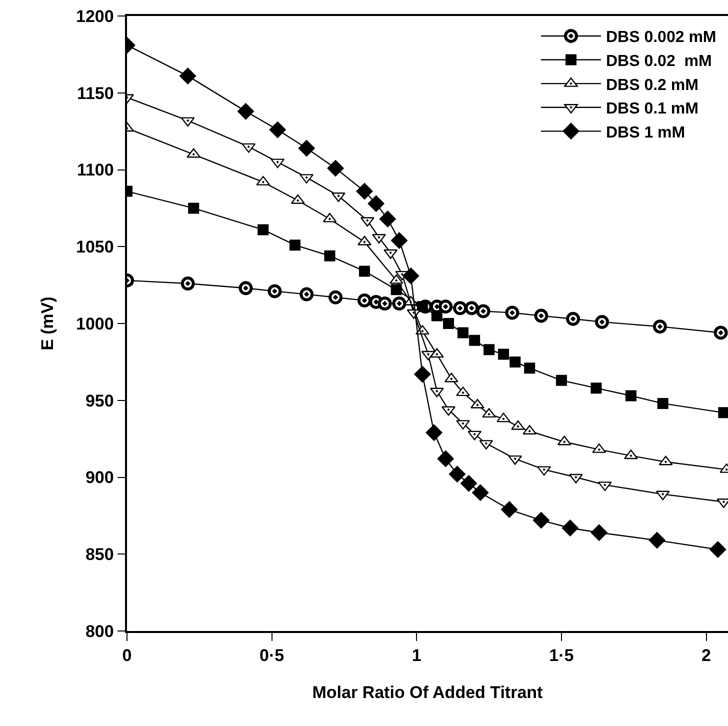 The height and width of the screenshot is (726, 728). I want to click on legend-label: DBS 1 mM, so click(646, 133).